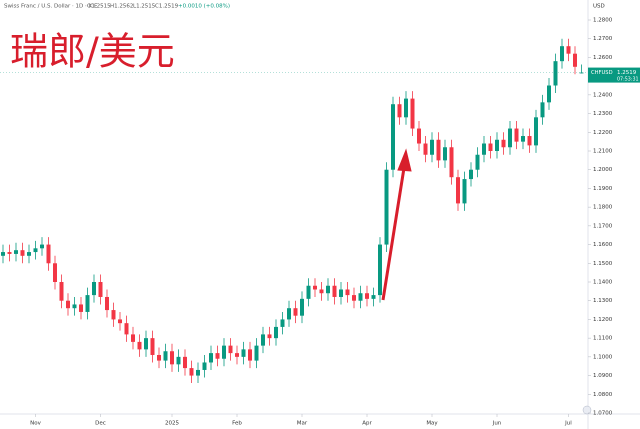 The image size is (640, 429). I want to click on y-tick-label: 1.1100, so click(603, 339).